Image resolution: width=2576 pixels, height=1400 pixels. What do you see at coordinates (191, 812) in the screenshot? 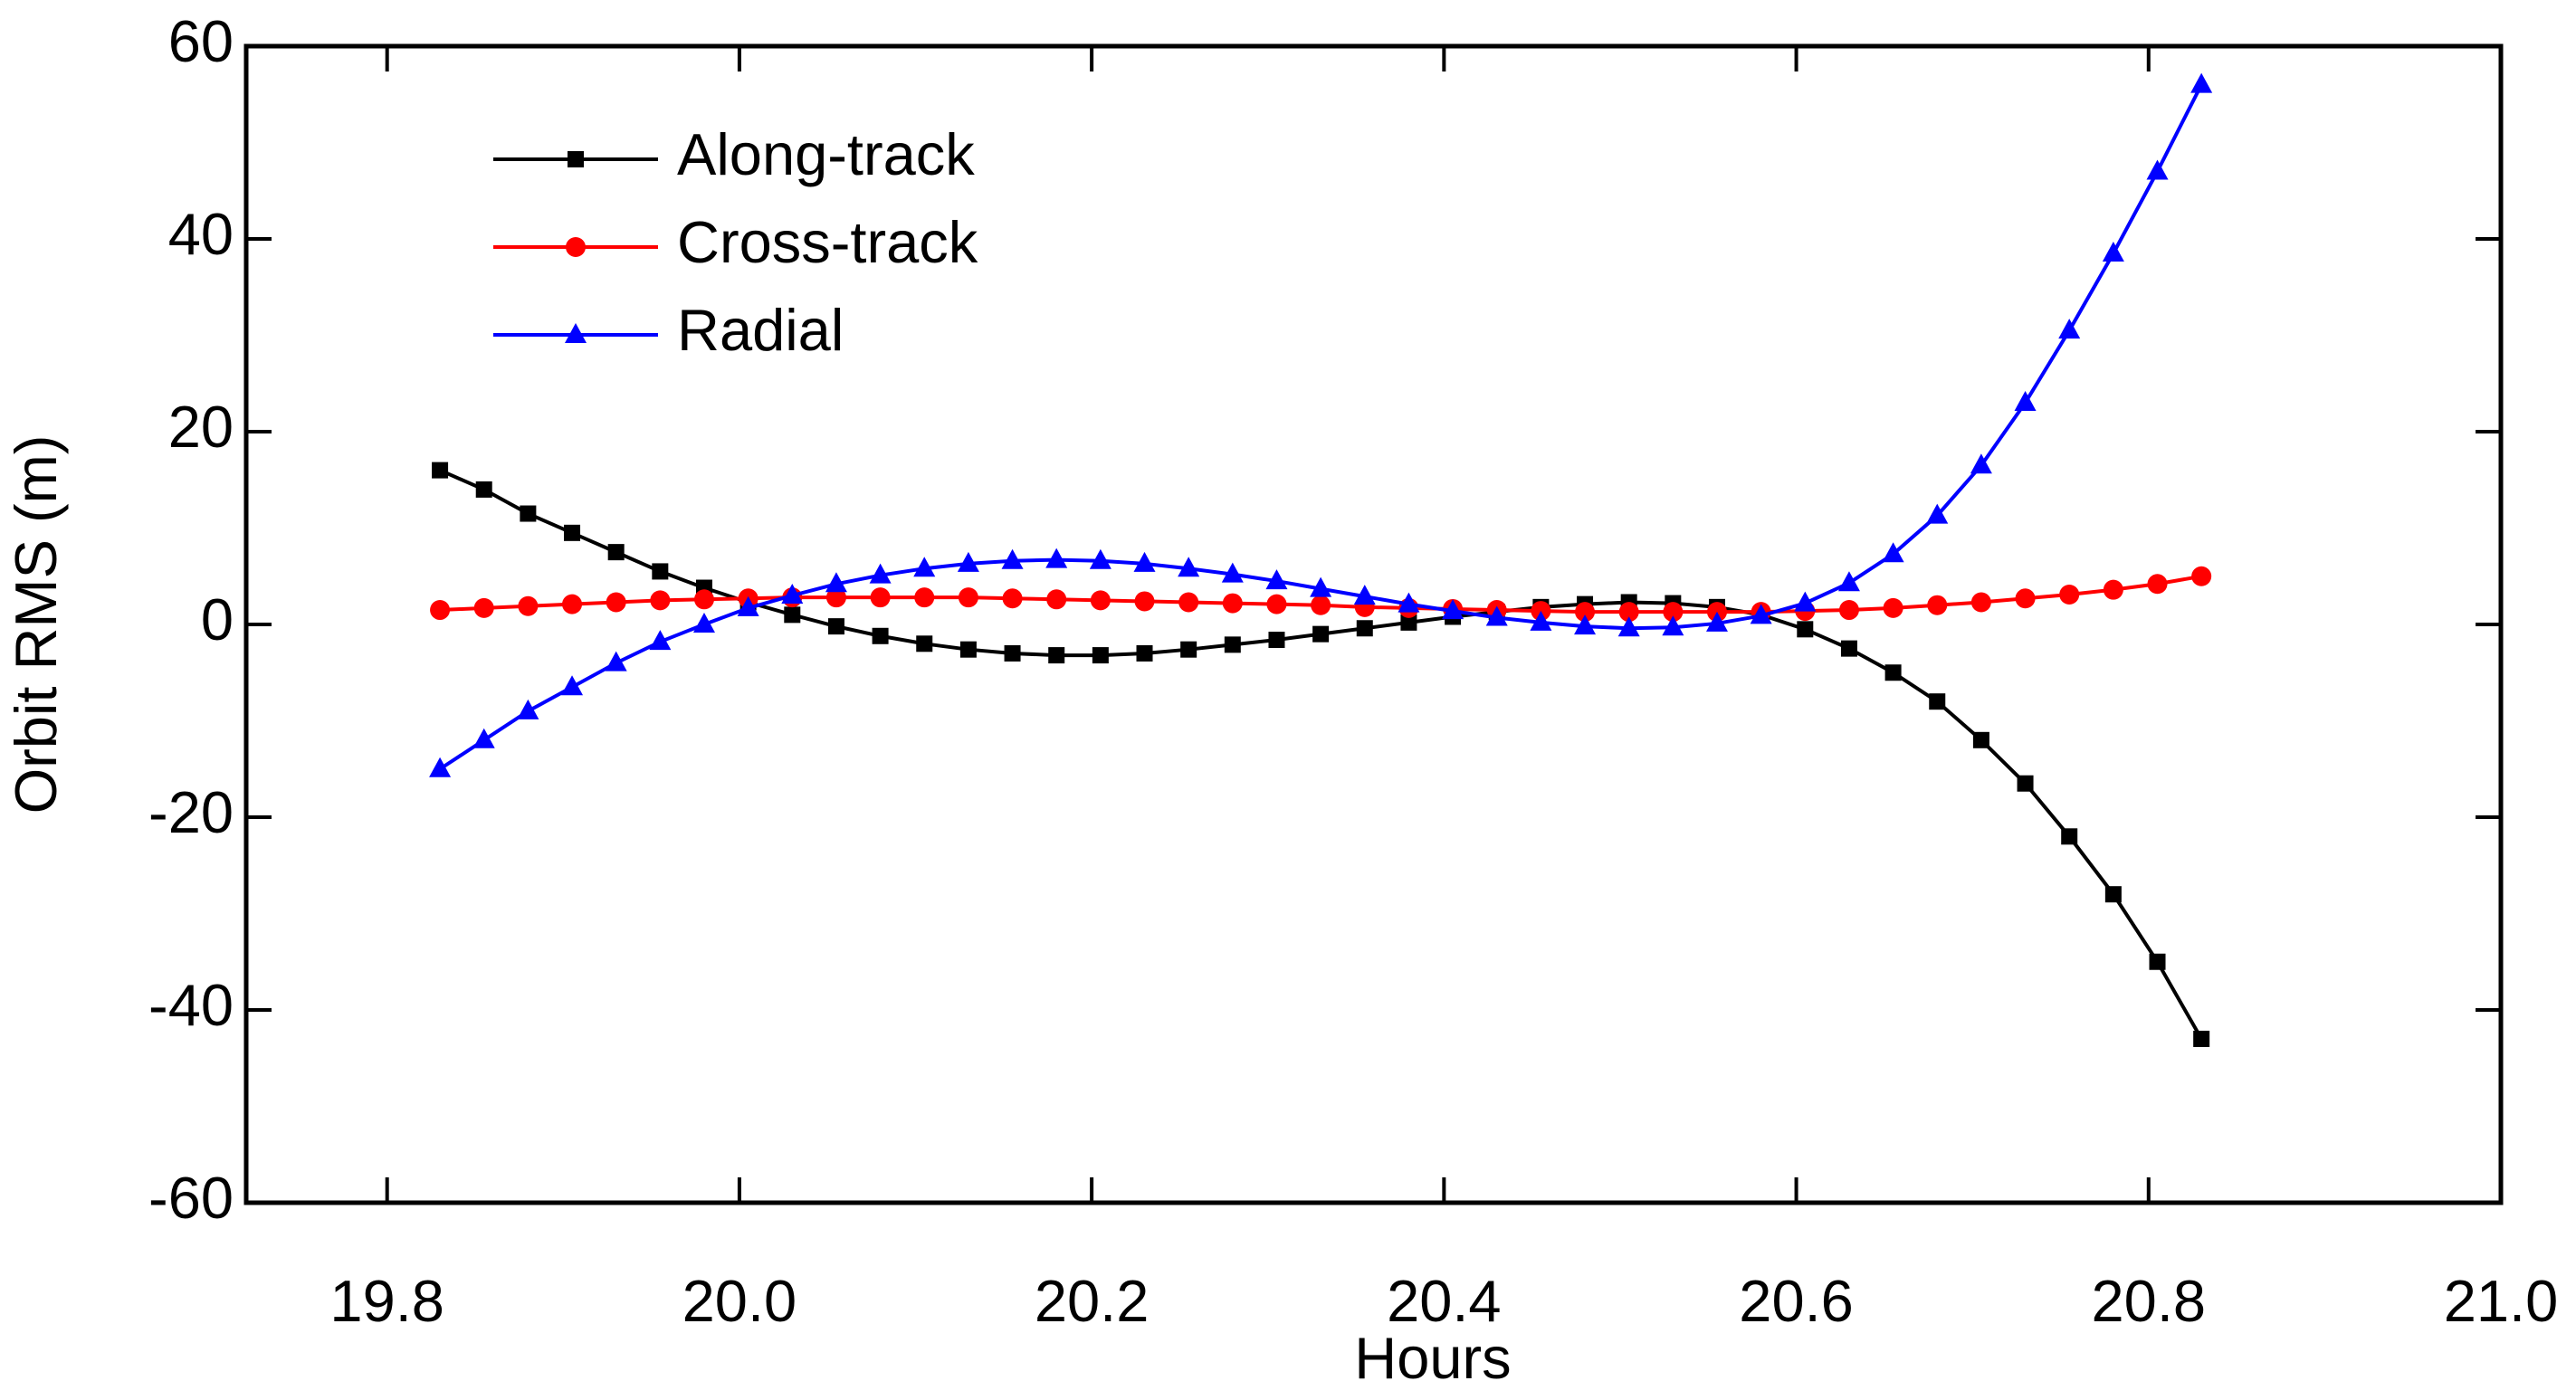
I see `y-tick-label: -20` at bounding box center [191, 812].